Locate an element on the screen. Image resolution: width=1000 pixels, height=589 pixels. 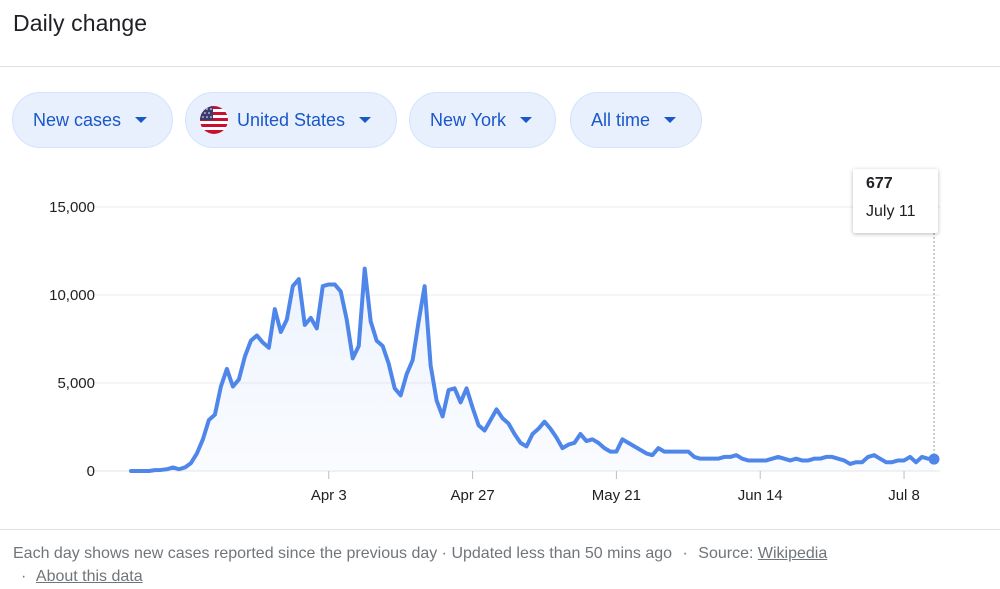
hover-tooltip: 677 July 11 is located at coordinates (895, 201).